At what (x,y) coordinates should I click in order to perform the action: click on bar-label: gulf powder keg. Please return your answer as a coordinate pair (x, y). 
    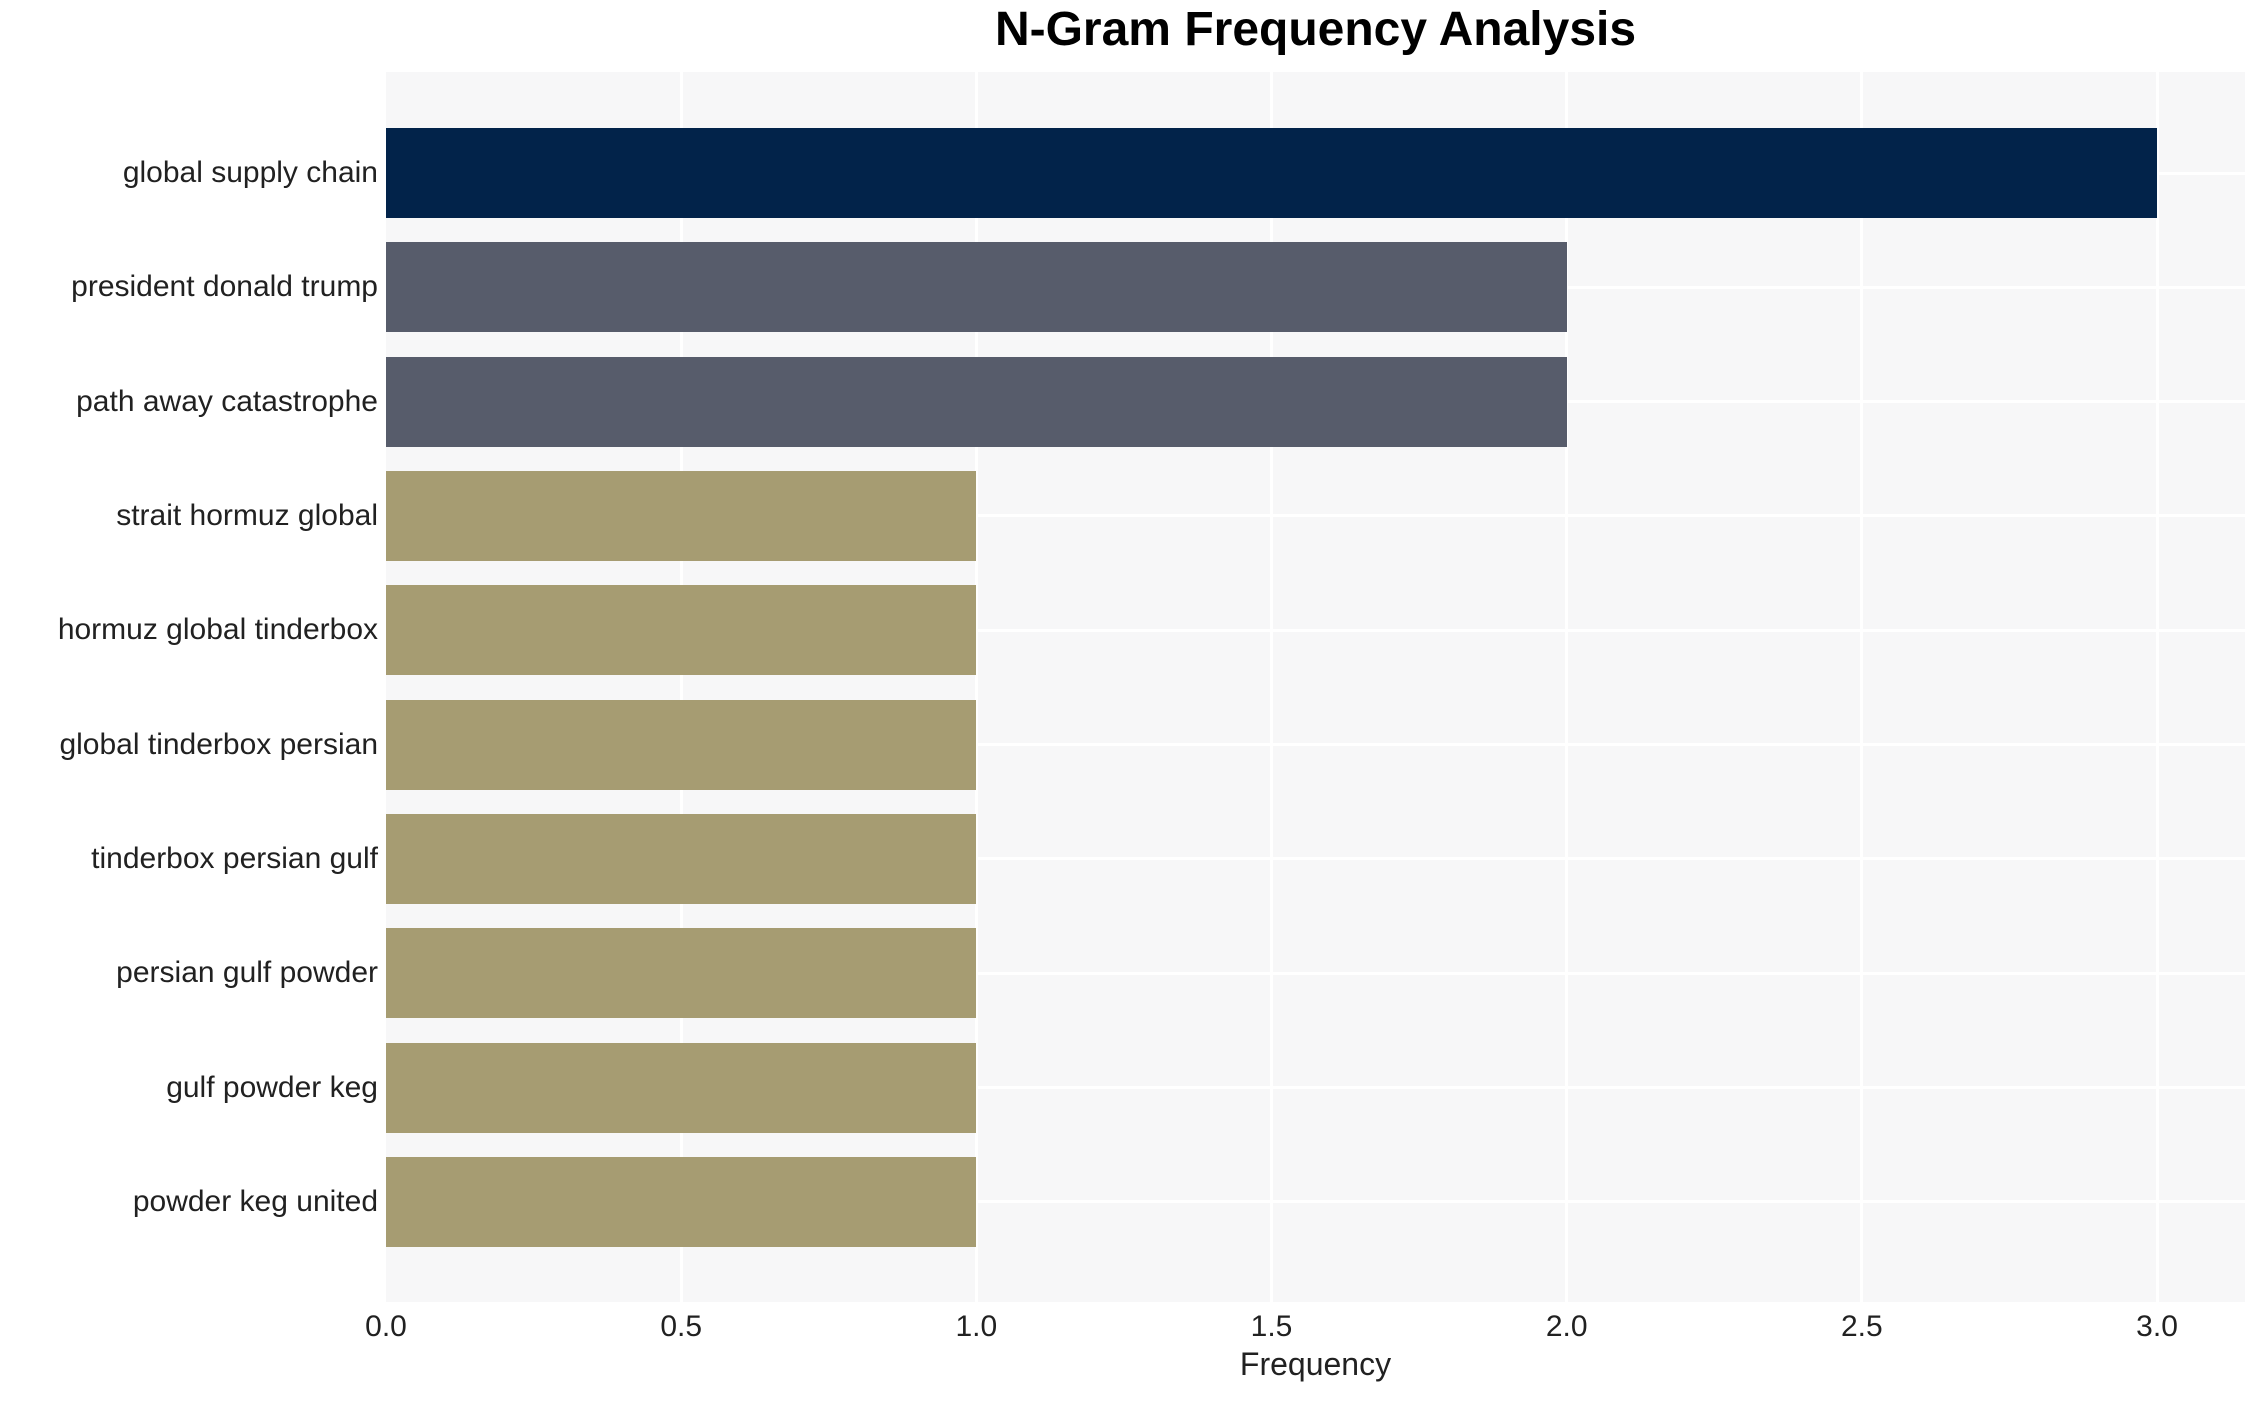
    Looking at the image, I should click on (272, 1087).